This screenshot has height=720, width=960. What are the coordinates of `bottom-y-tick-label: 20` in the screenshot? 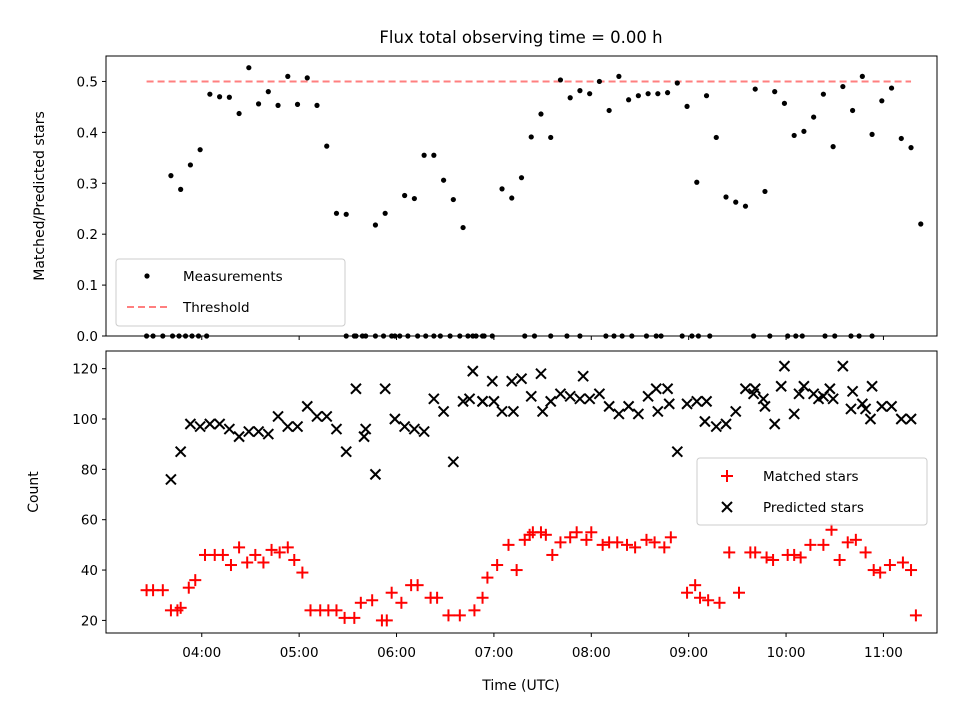 It's located at (89, 621).